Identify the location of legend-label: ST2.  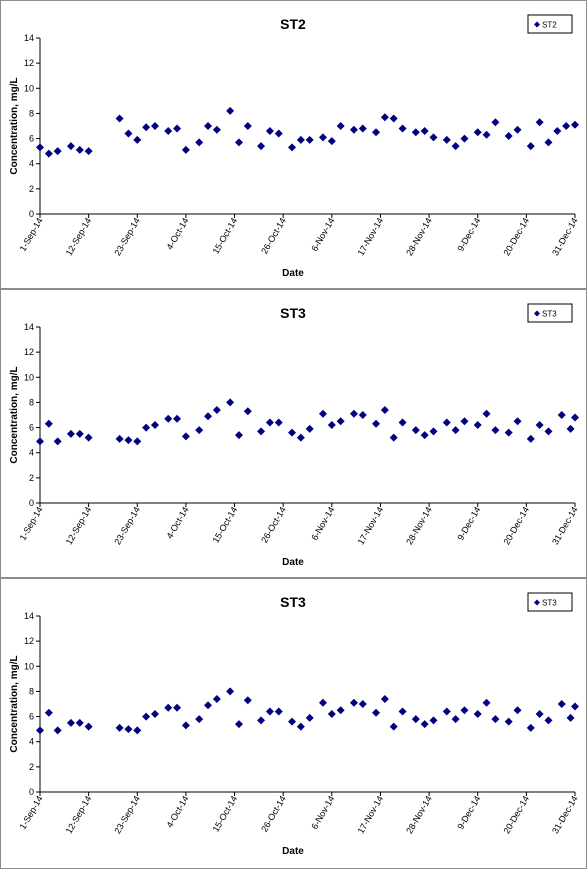
(549, 25).